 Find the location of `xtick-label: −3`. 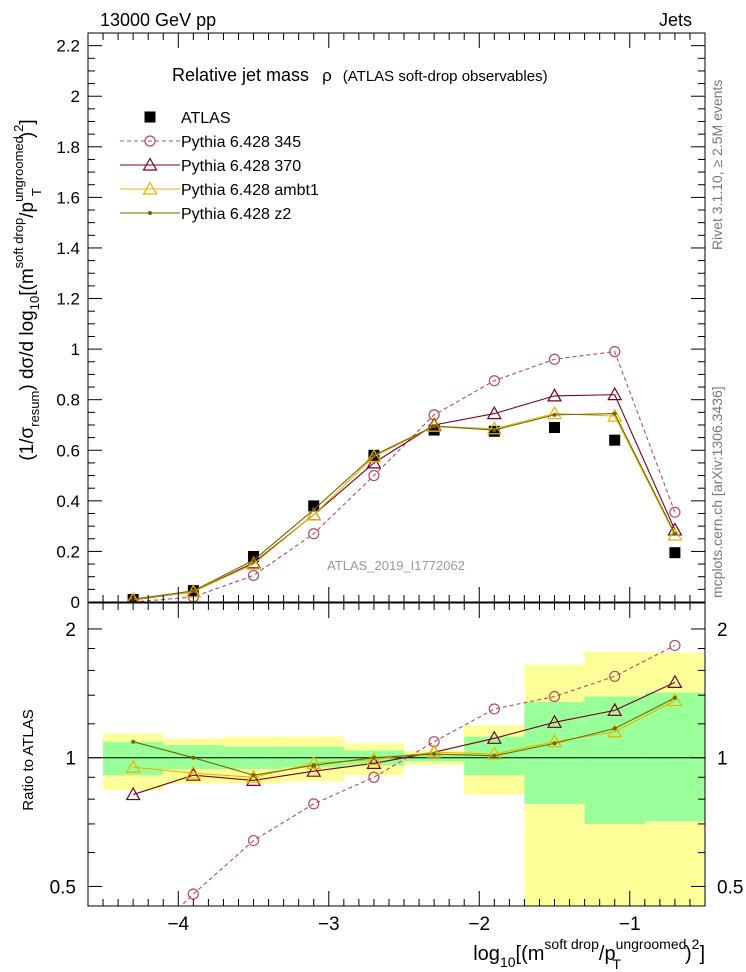

xtick-label: −3 is located at coordinates (329, 924).